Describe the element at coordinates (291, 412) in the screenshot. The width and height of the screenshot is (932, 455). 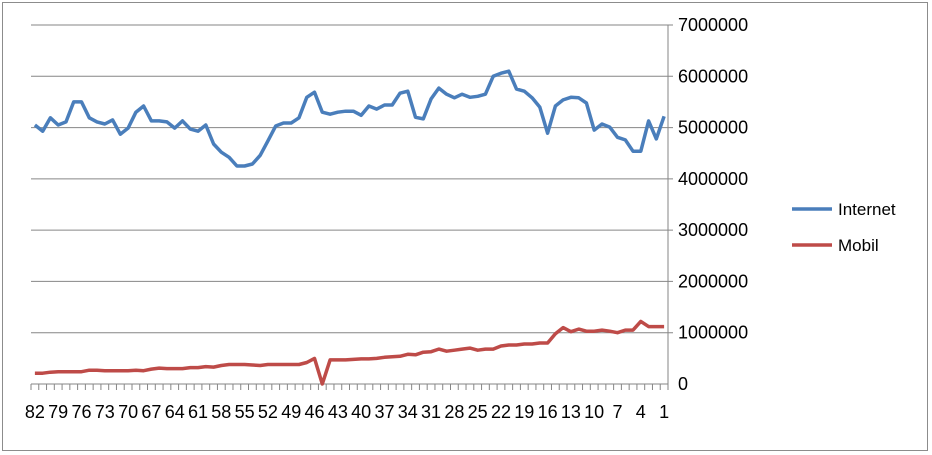
I see `x-tick-label: 49` at that location.